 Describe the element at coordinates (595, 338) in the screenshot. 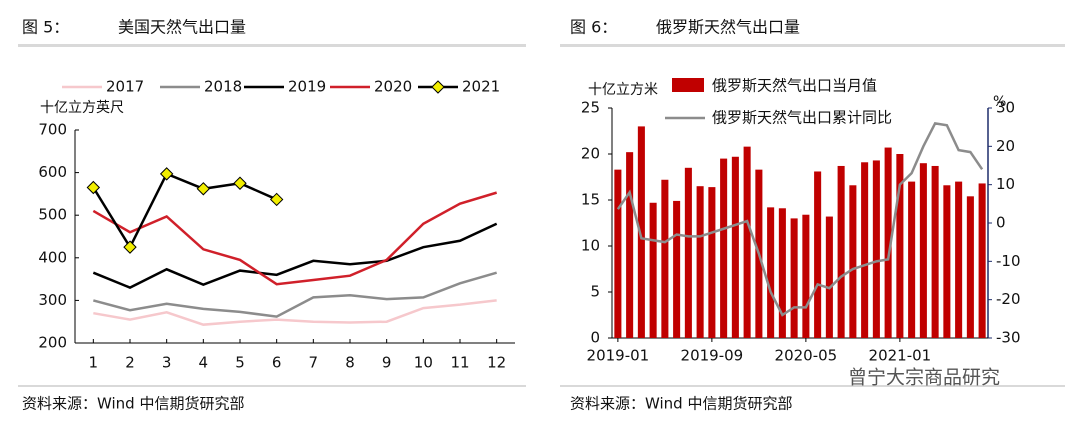

I see `y-tick-label: 0` at that location.